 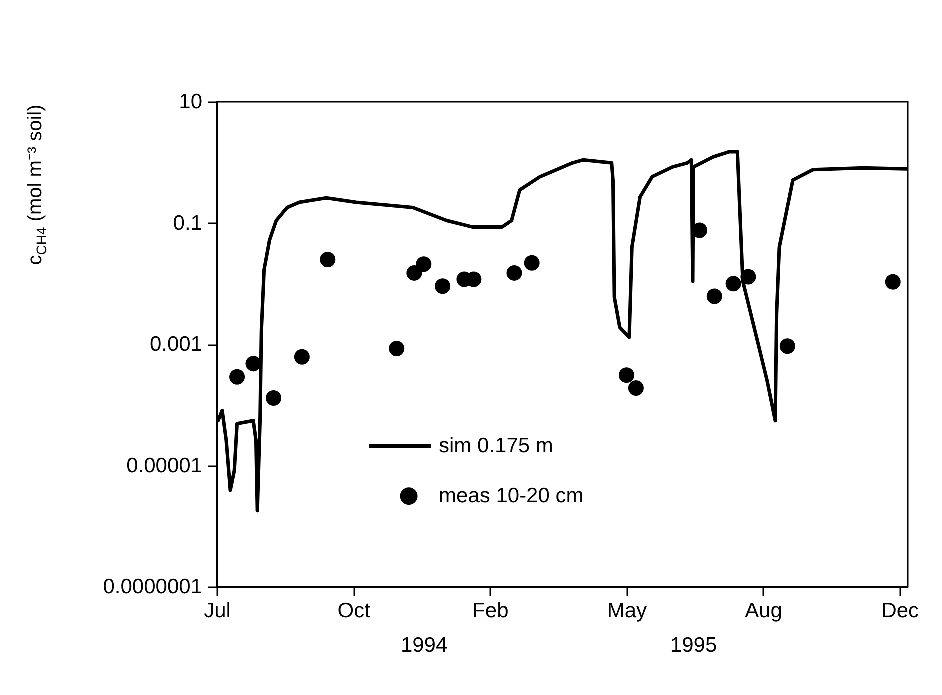 What do you see at coordinates (511, 496) in the screenshot?
I see `legend-label: meas 10-20 cm` at bounding box center [511, 496].